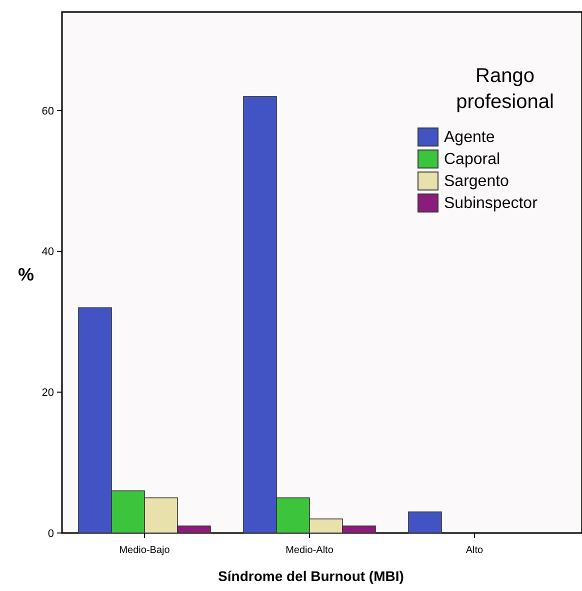 Image resolution: width=582 pixels, height=591 pixels. What do you see at coordinates (48, 111) in the screenshot?
I see `y-tick-label: 60` at bounding box center [48, 111].